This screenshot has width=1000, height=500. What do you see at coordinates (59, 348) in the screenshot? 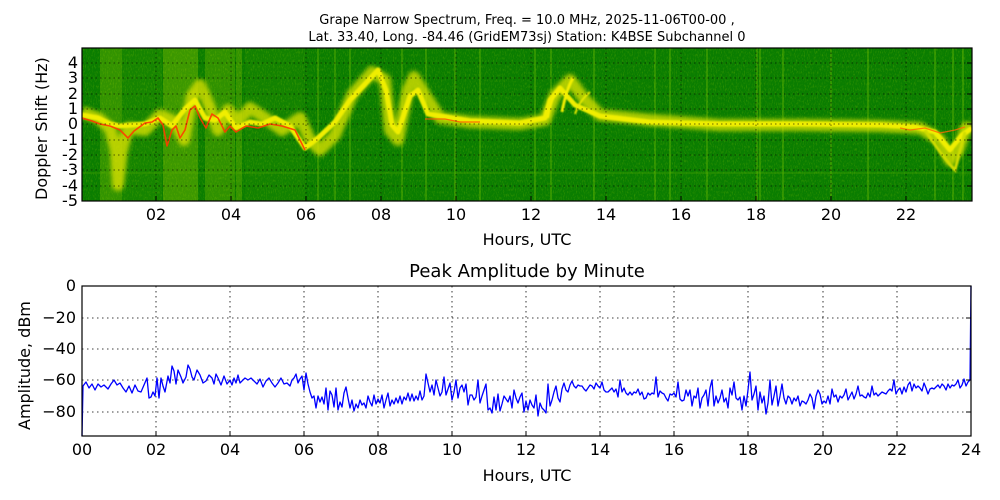
I see `y-tick-label: −40` at bounding box center [59, 348].